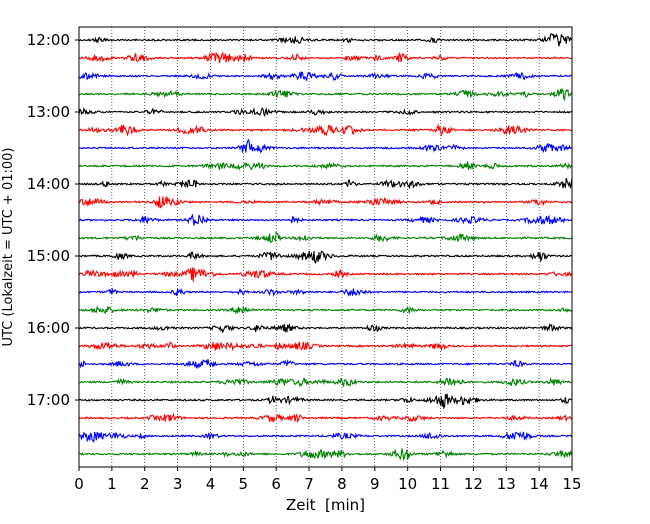 The width and height of the screenshot is (650, 524). I want to click on x-tick-label: 1, so click(112, 484).